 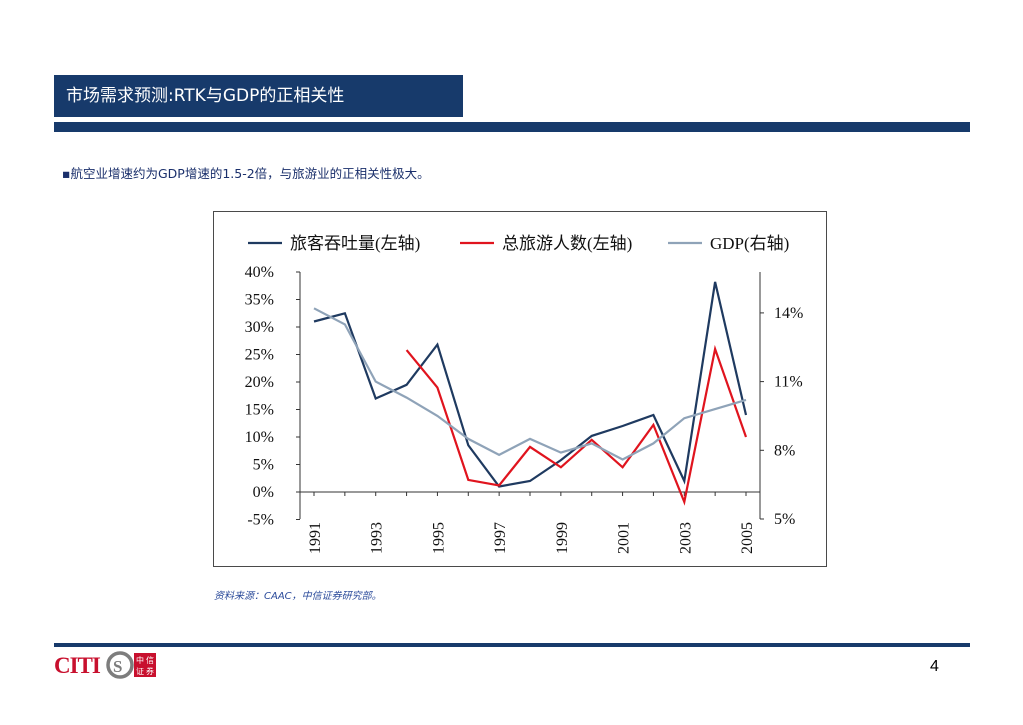 I want to click on y-left-tick-label: 10%, so click(x=259, y=437).